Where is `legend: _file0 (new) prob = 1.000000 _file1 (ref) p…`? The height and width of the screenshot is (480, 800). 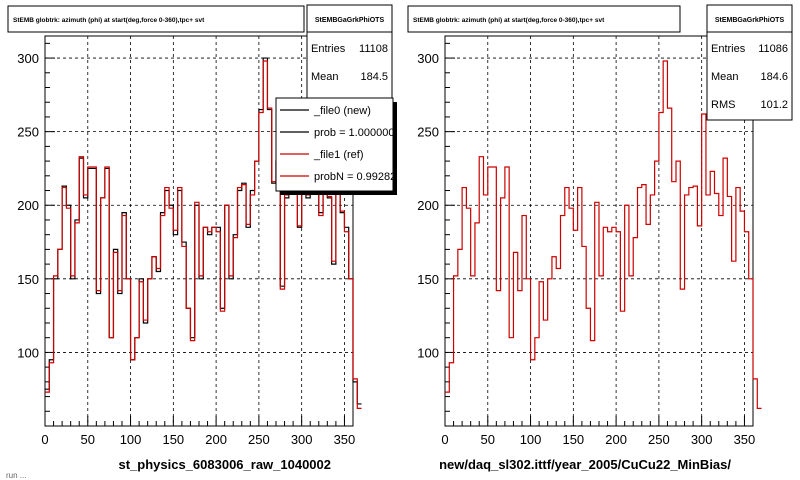 legend: _file0 (new) prob = 1.000000 _file1 (ref) p… is located at coordinates (336, 146).